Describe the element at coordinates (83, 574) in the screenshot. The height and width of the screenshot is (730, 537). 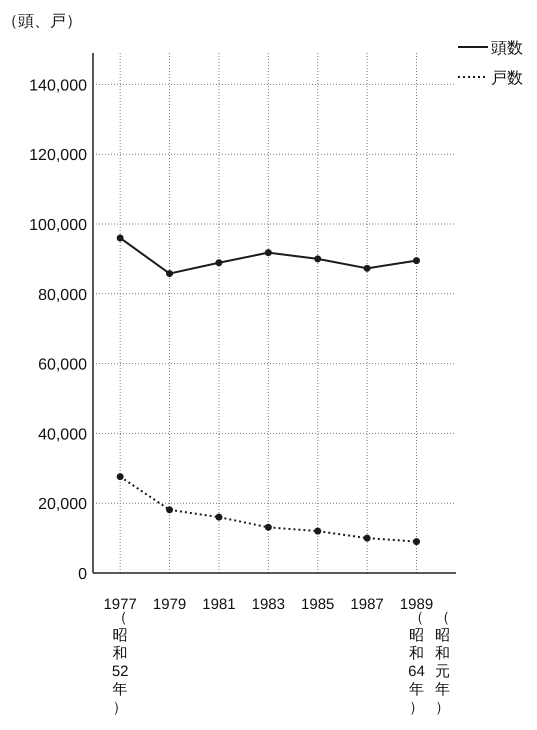
I see `y-tick-label: 0` at that location.